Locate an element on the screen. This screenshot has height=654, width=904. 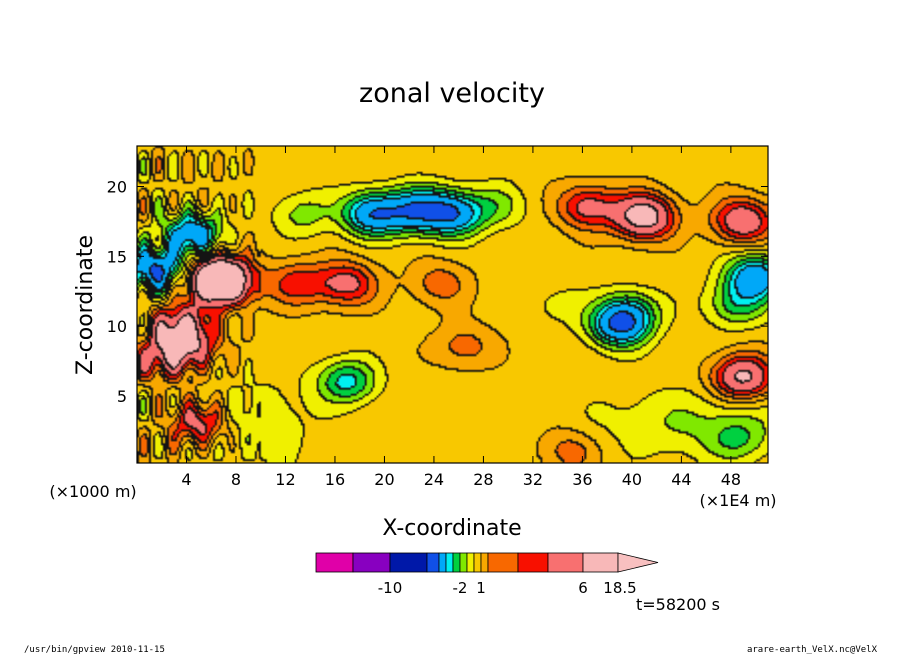
y-tick-label: 15 is located at coordinates (117, 256).